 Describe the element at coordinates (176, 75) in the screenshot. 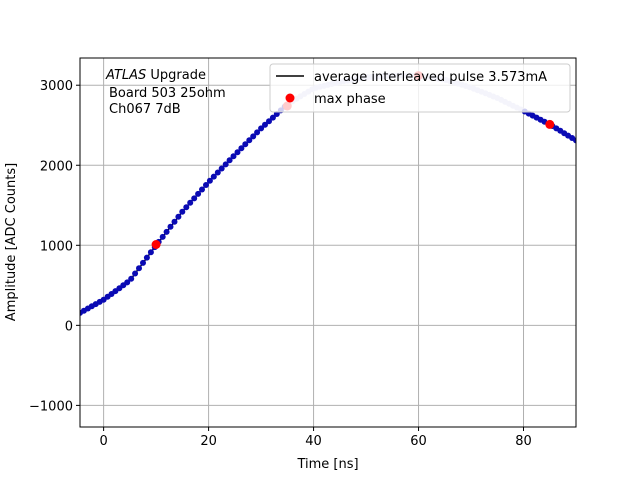

I see `annotation-upgrade: Upgrade` at that location.